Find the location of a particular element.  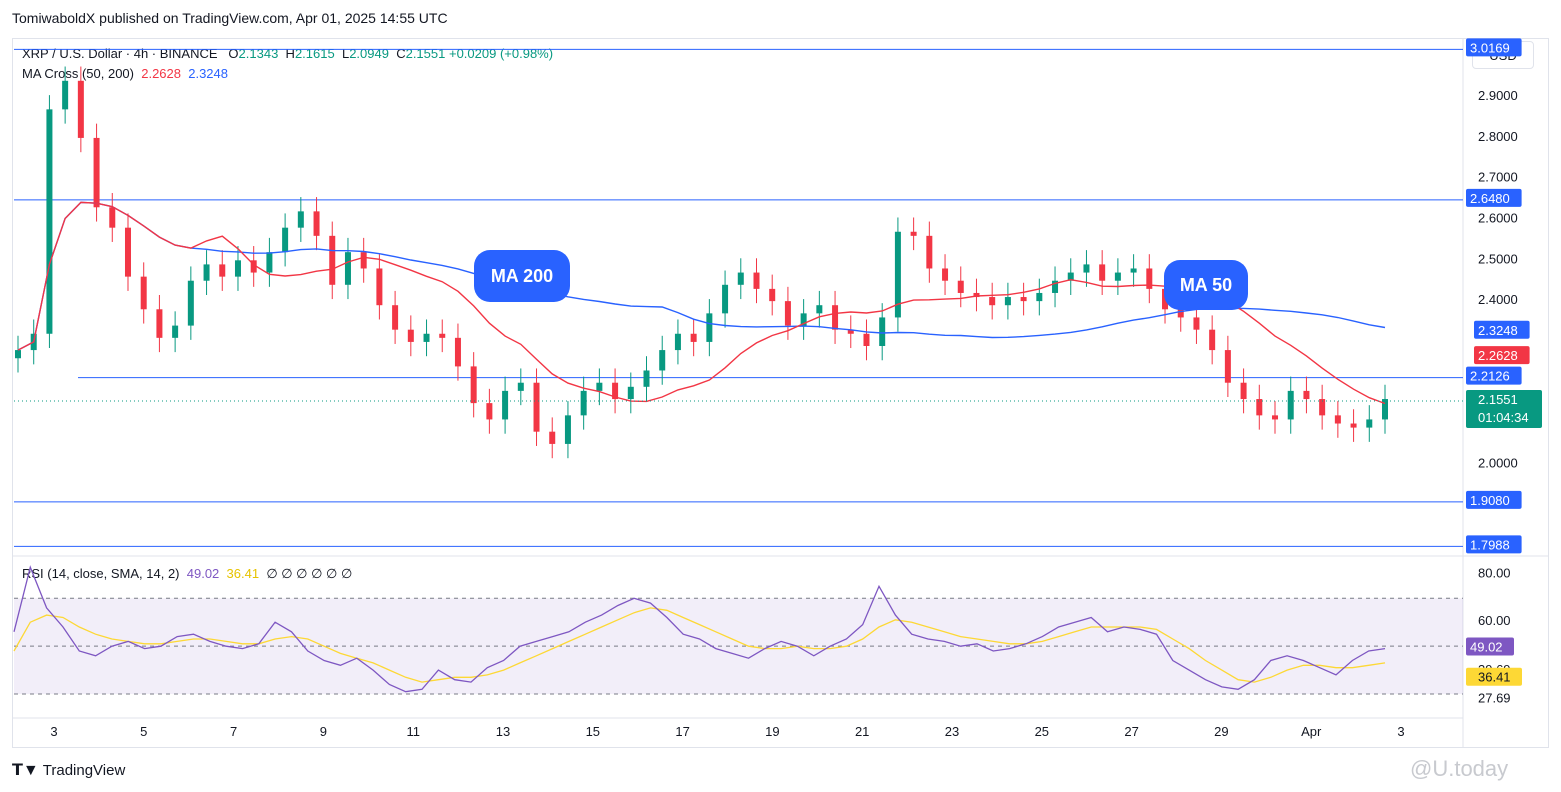

time-tick: 23 is located at coordinates (952, 731).